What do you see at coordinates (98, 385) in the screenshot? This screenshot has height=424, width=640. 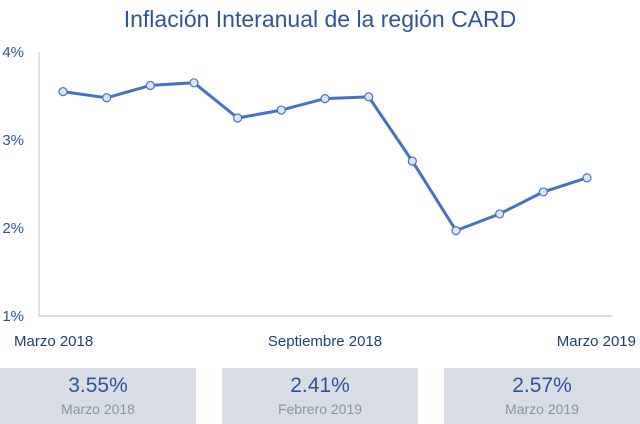 I see `stat-value: 3.55%` at bounding box center [98, 385].